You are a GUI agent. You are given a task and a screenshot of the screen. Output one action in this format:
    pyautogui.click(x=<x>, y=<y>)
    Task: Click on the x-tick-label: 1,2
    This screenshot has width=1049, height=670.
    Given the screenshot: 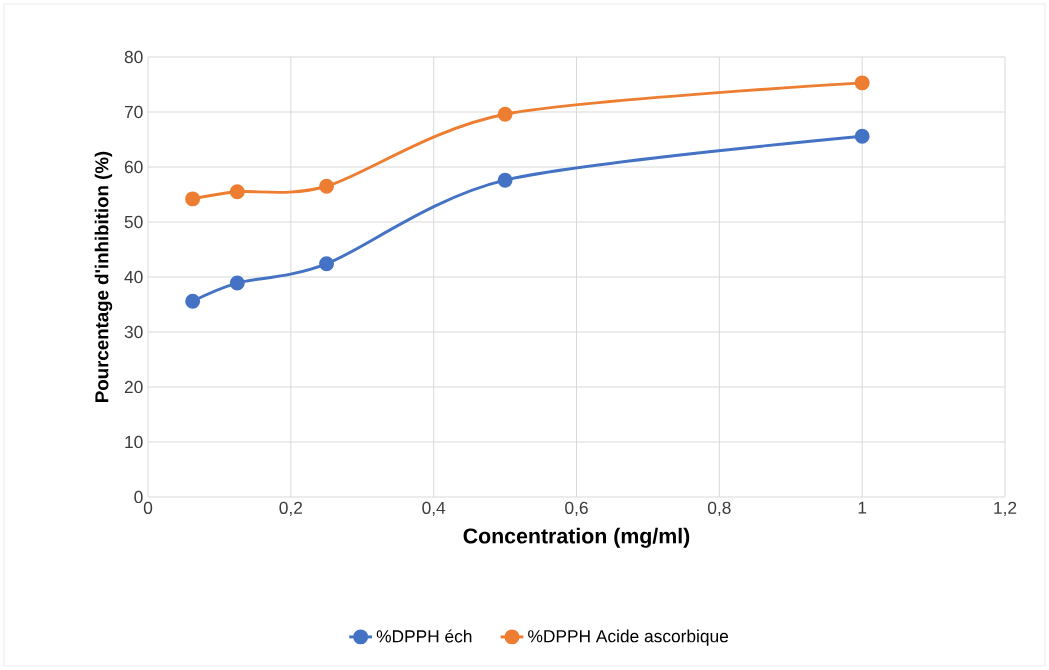 What is the action you would take?
    pyautogui.click(x=1005, y=509)
    